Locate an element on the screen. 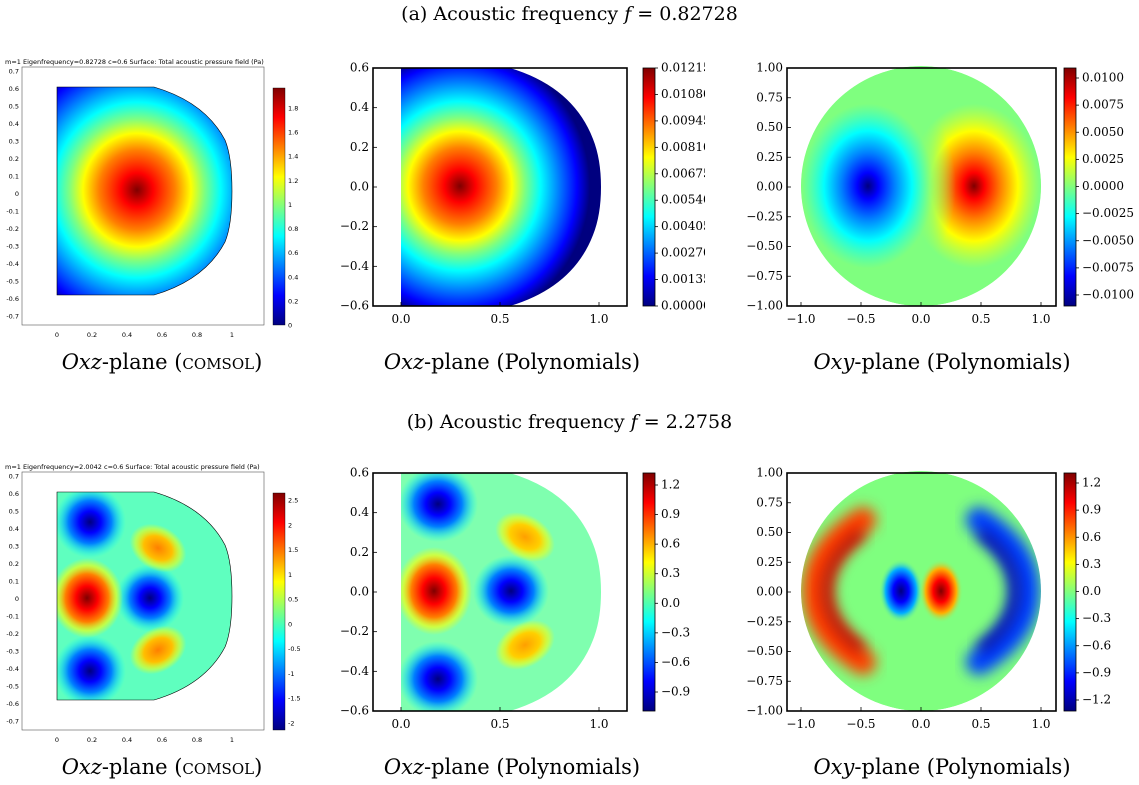  caption-b-poly-oxy: Oxy-plane (Polynomials) is located at coordinates (942, 767).